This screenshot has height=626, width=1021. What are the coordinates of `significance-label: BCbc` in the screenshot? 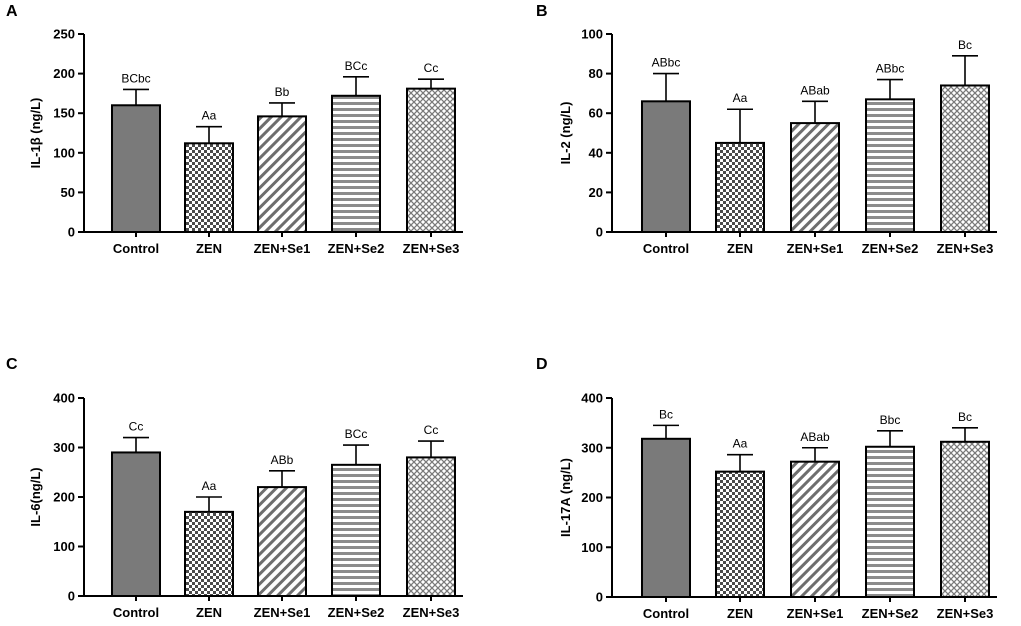 It's located at (135, 78).